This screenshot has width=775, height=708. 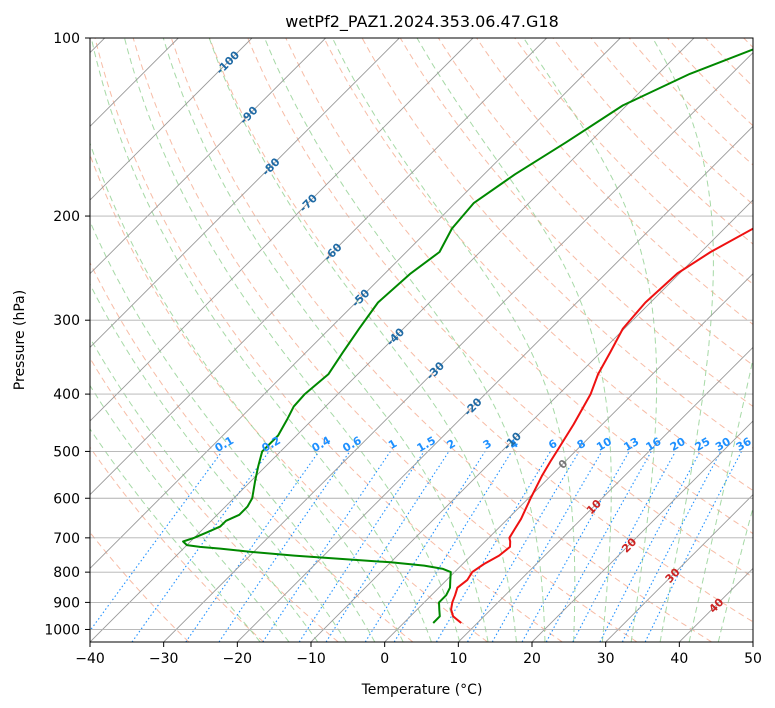 What do you see at coordinates (90, 659) in the screenshot?
I see `x-tick-label: −40` at bounding box center [90, 659].